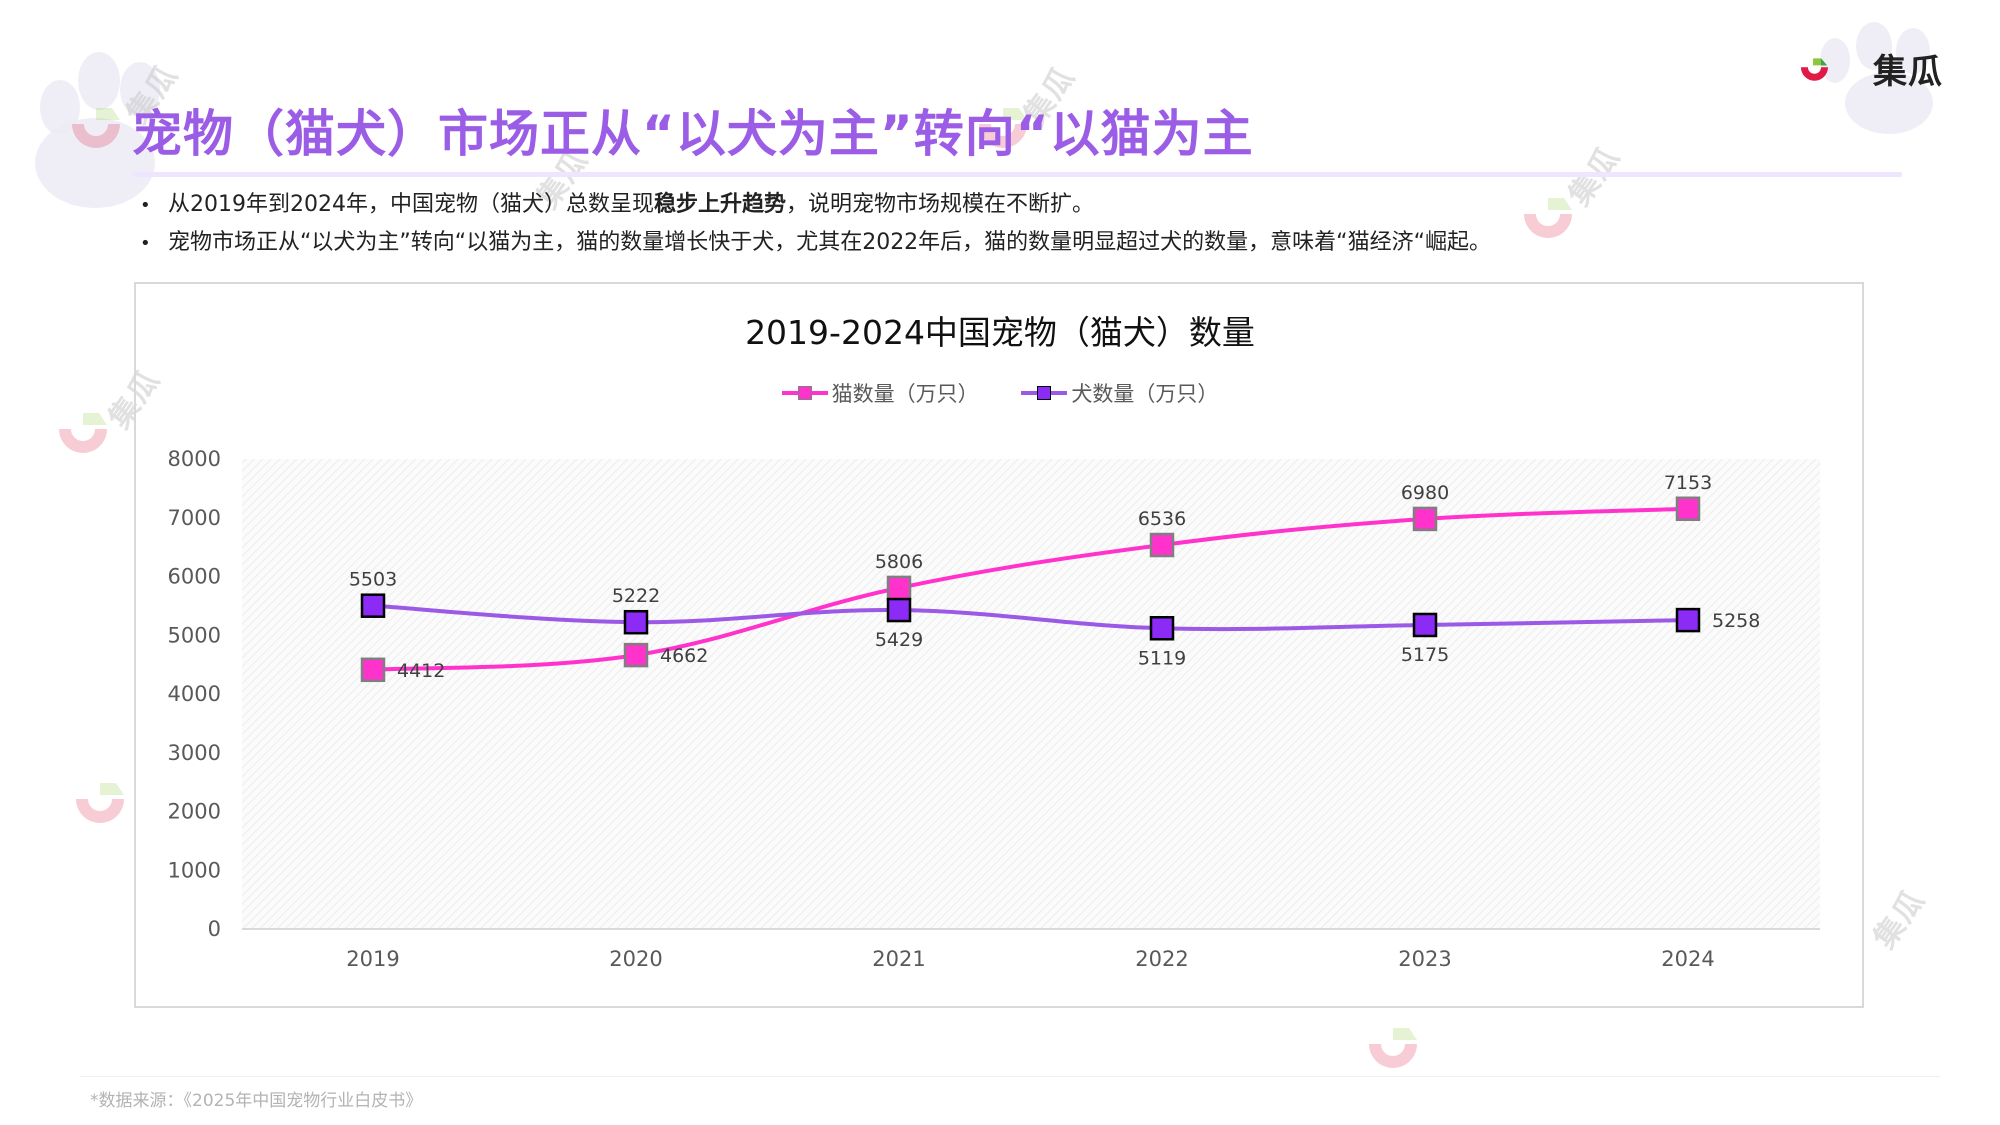 This screenshot has width=2000, height=1125. Describe the element at coordinates (1687, 959) in the screenshot. I see `x-tick-label: 2024` at that location.